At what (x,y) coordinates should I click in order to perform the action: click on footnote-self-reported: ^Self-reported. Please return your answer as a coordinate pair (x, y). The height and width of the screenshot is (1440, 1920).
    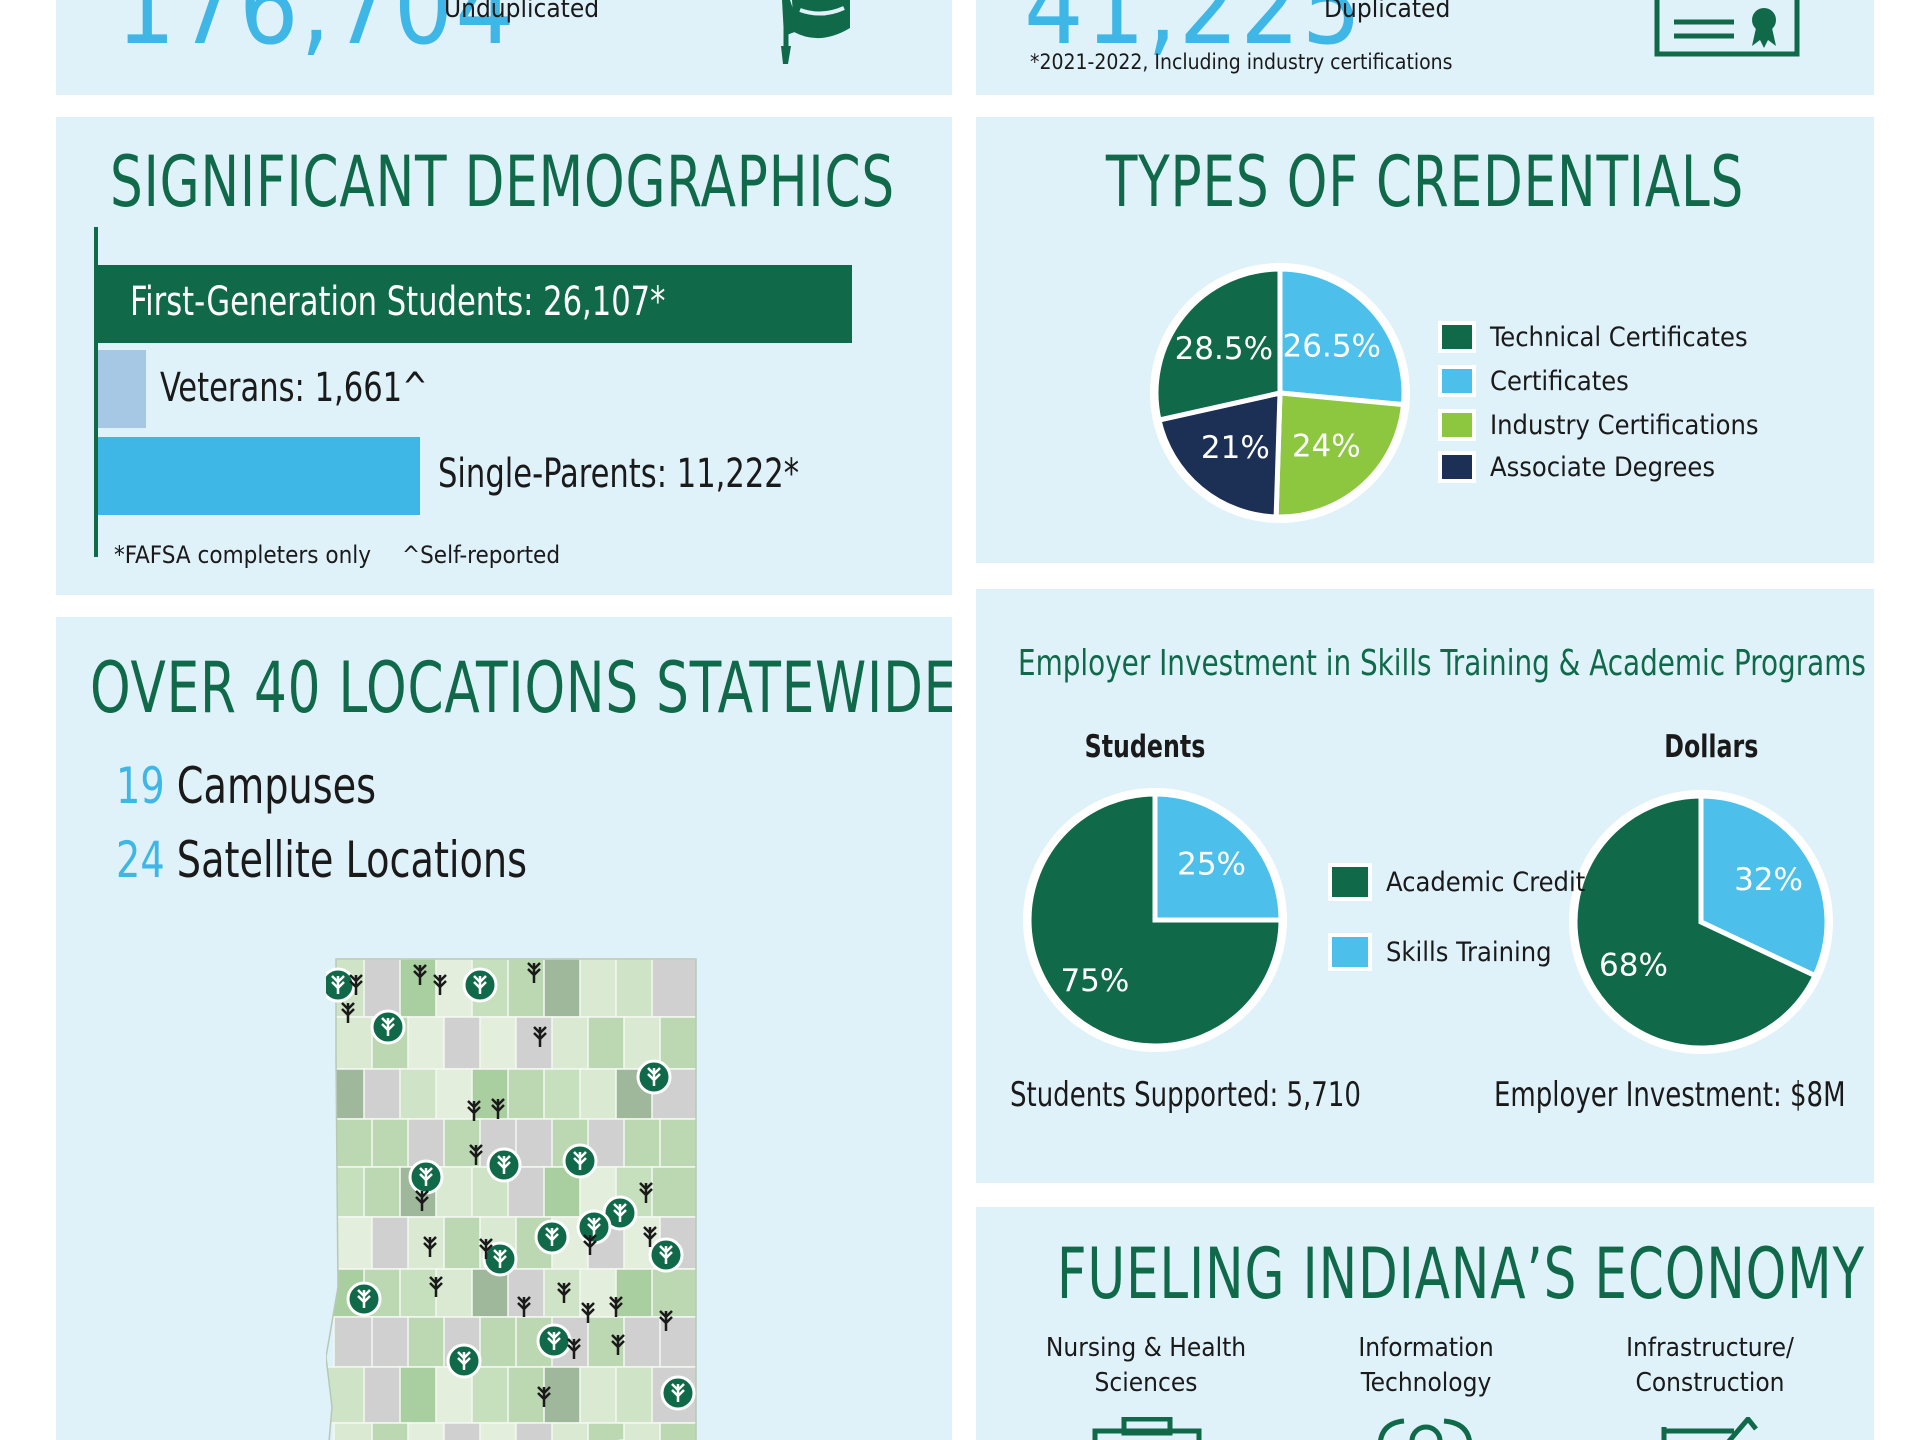
    Looking at the image, I should click on (481, 555).